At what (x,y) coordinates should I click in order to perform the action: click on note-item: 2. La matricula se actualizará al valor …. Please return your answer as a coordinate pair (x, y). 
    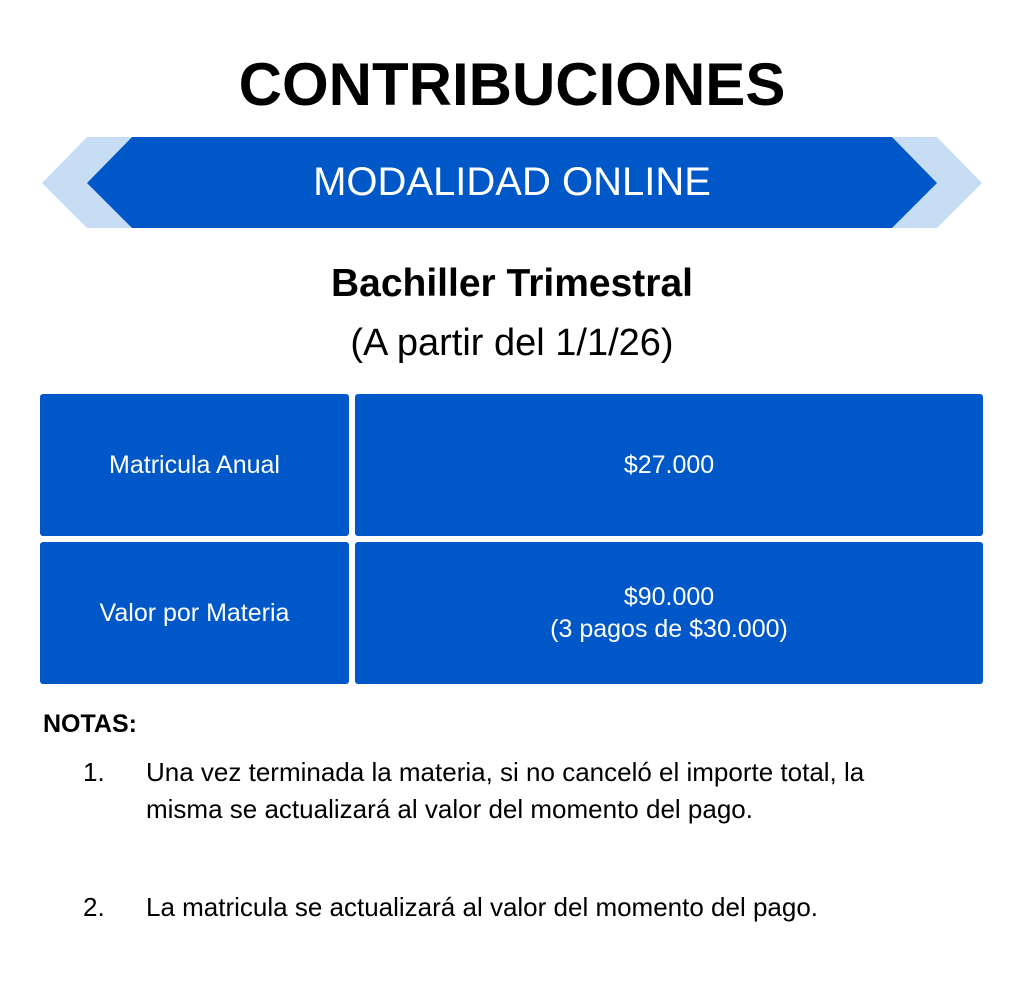
    Looking at the image, I should click on (493, 907).